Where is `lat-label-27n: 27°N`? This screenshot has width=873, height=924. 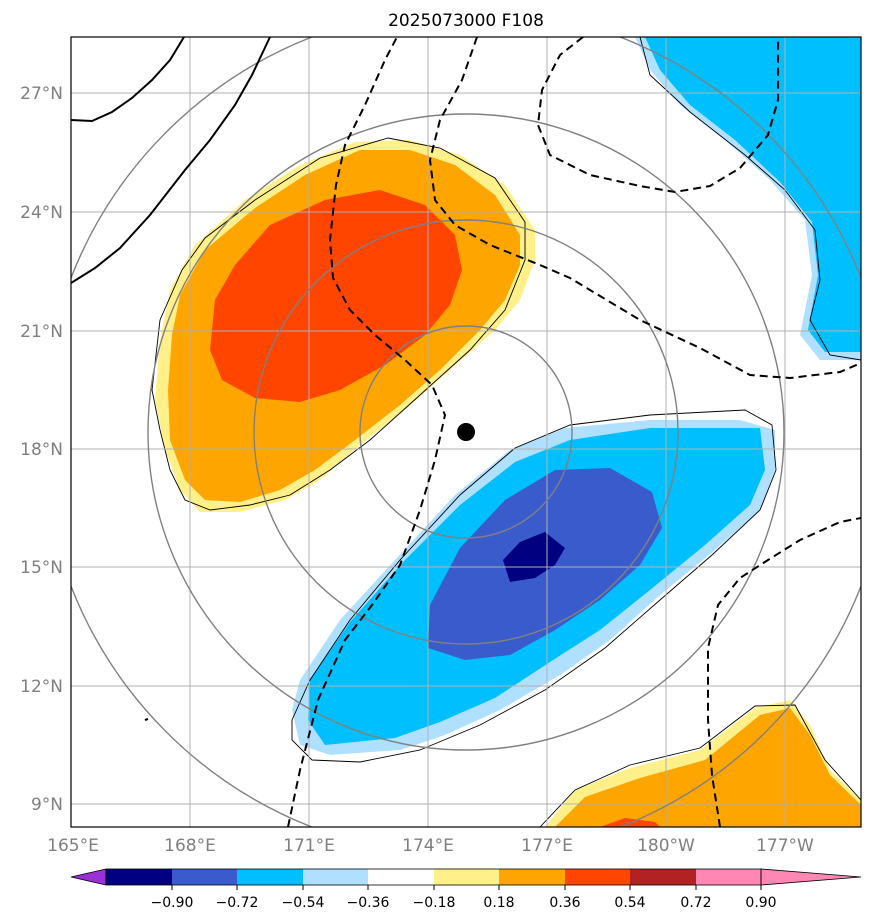 lat-label-27n: 27°N is located at coordinates (41, 94).